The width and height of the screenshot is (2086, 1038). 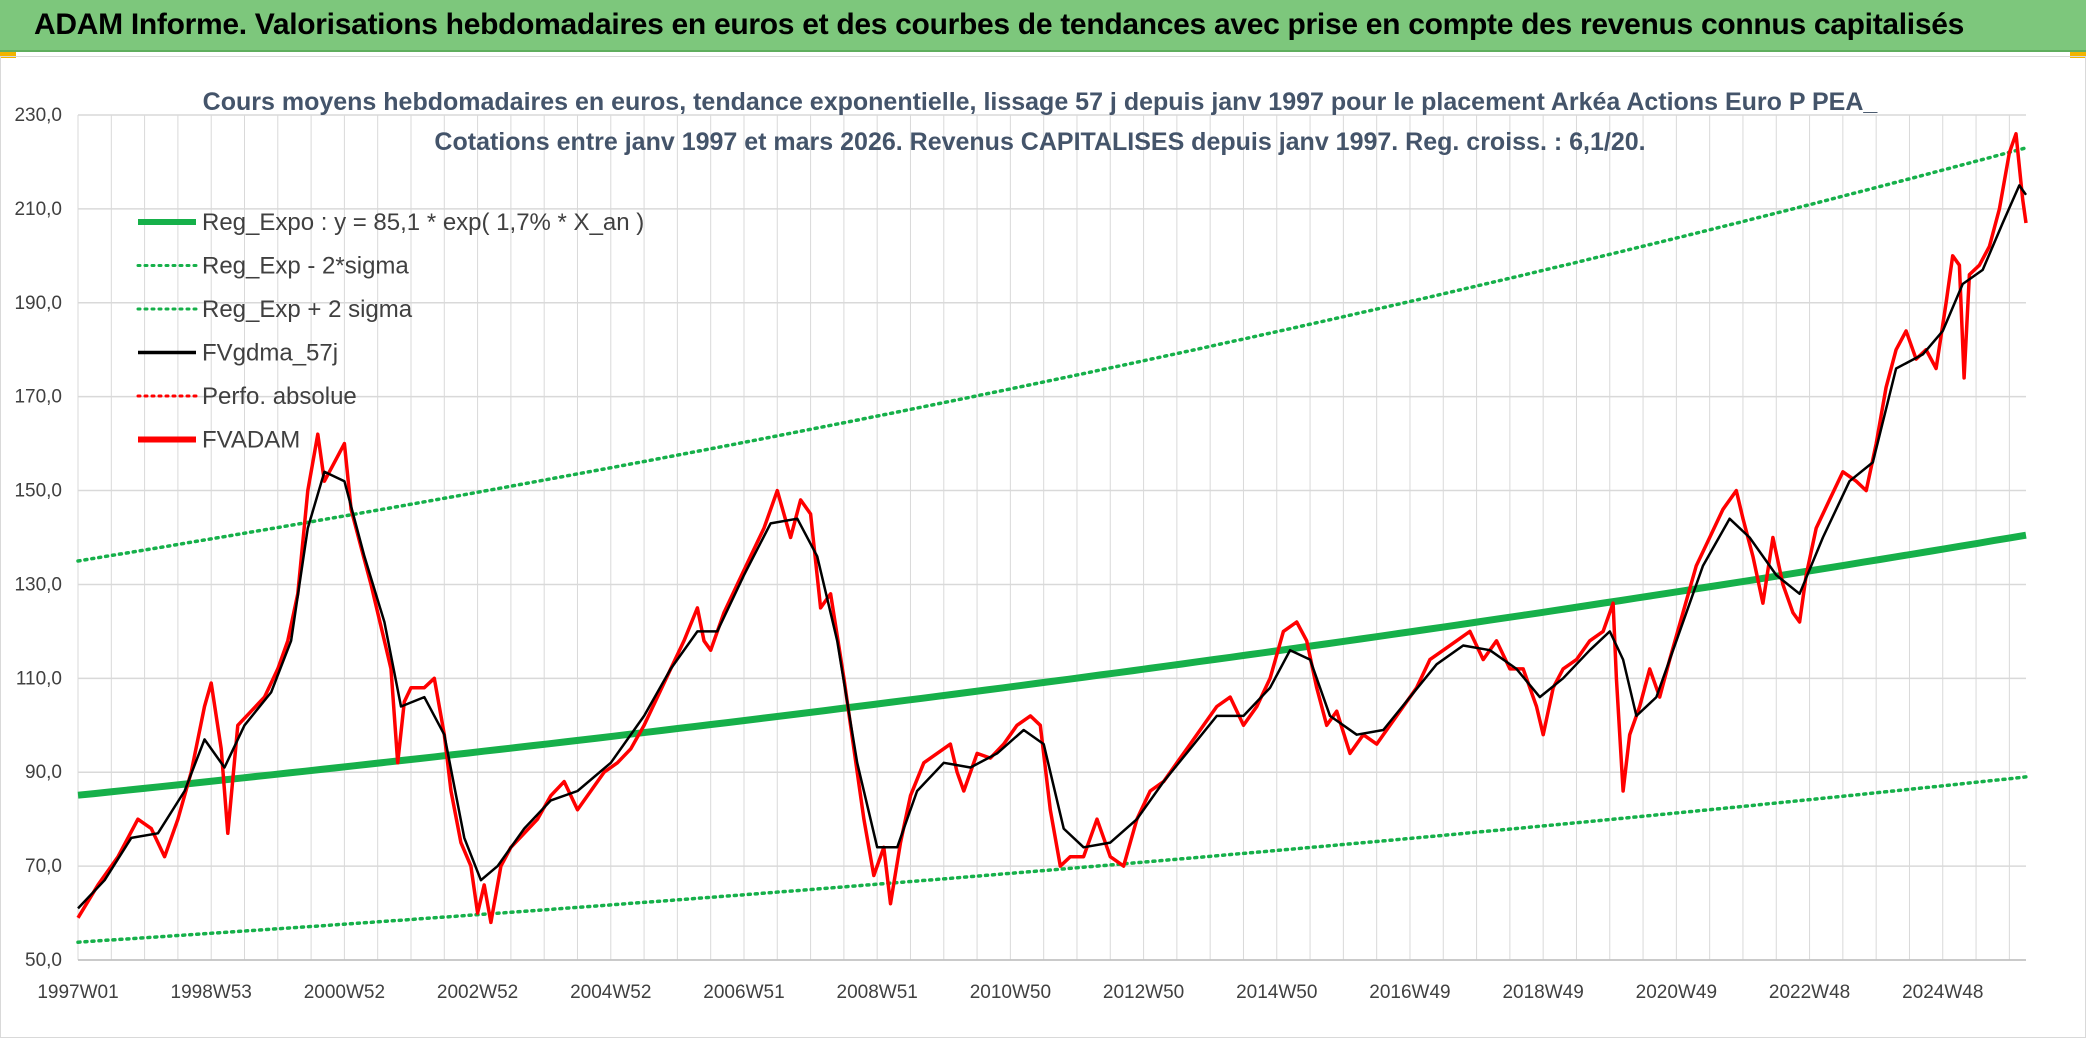 I want to click on y-tick-label: 70,0, so click(x=43, y=866).